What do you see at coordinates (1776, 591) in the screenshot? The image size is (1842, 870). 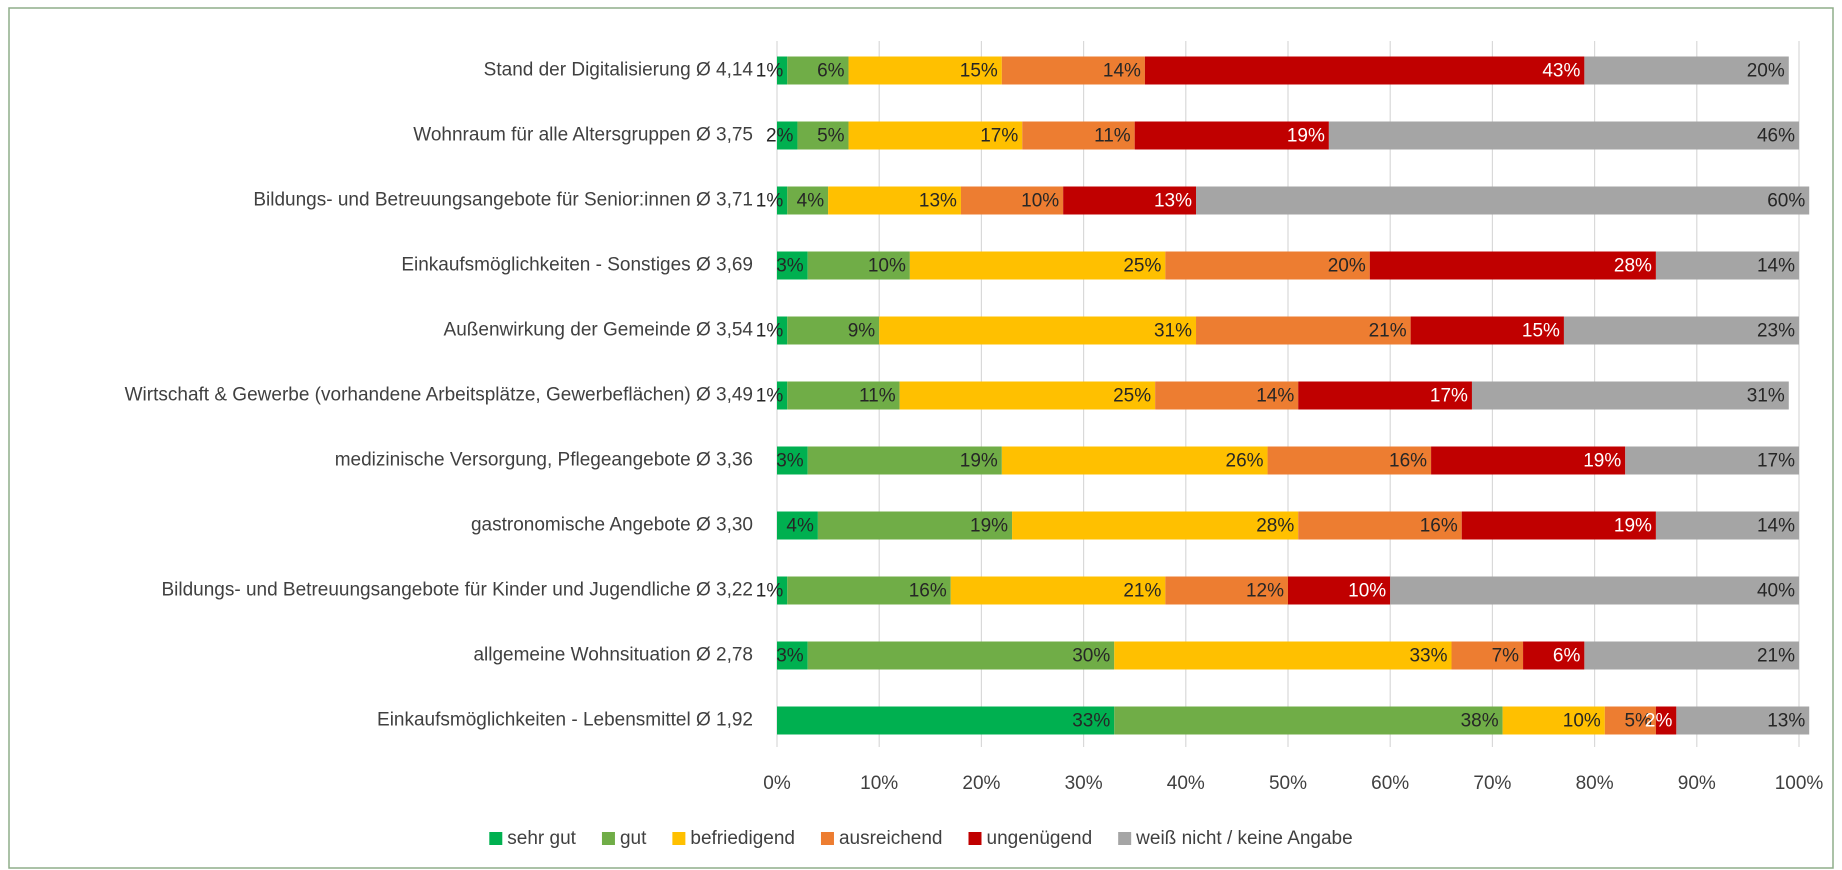 I see `data-label: 40%` at bounding box center [1776, 591].